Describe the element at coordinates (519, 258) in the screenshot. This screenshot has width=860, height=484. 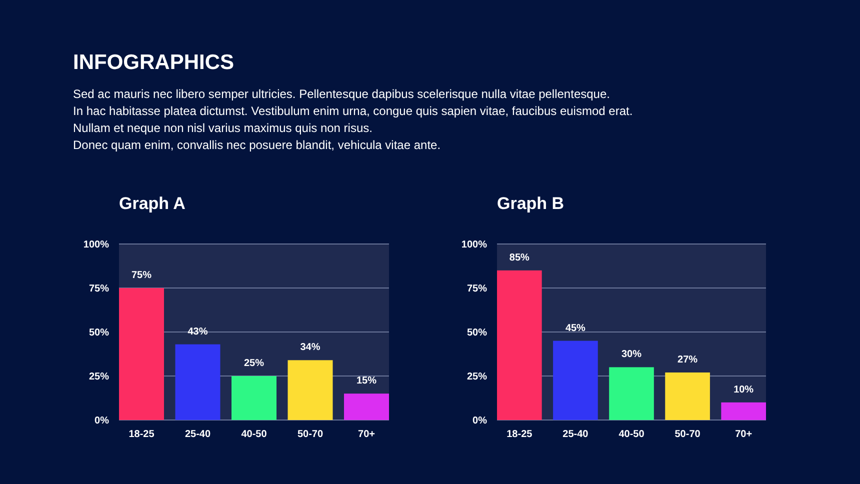
I see `data-label: 85%` at that location.